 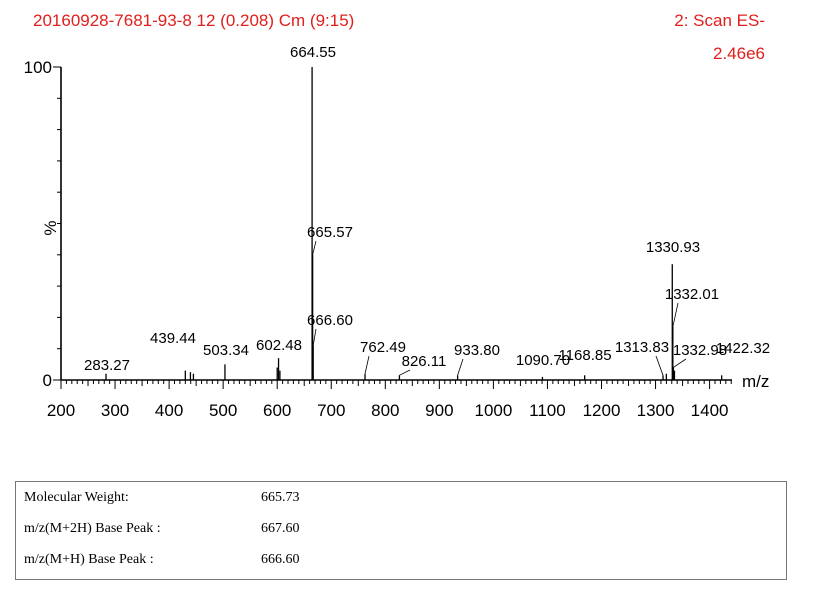 I want to click on peak-label: 664.55, so click(x=313, y=52).